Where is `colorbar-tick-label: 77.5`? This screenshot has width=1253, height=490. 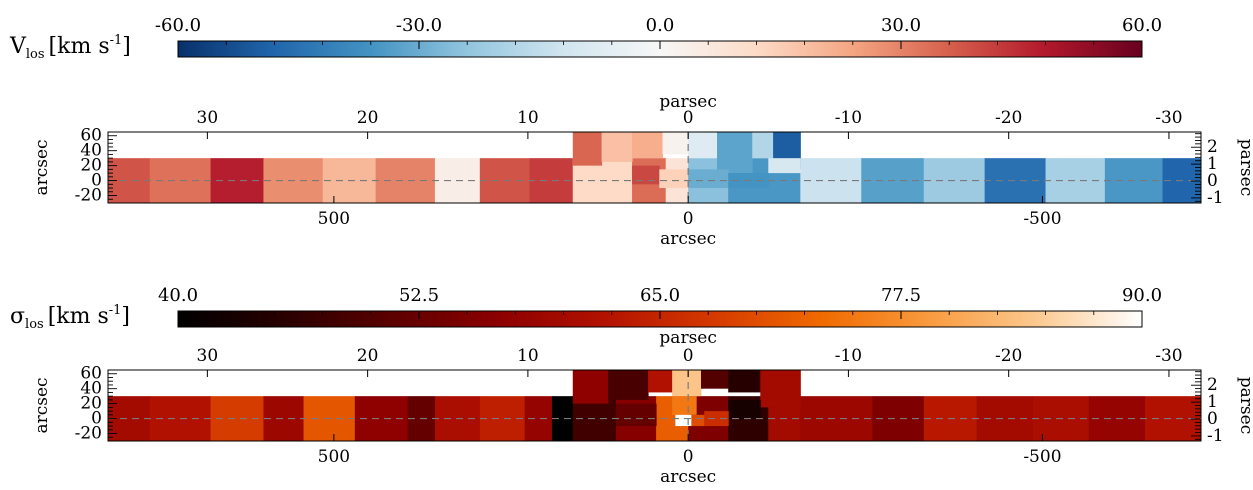
colorbar-tick-label: 77.5 is located at coordinates (901, 295).